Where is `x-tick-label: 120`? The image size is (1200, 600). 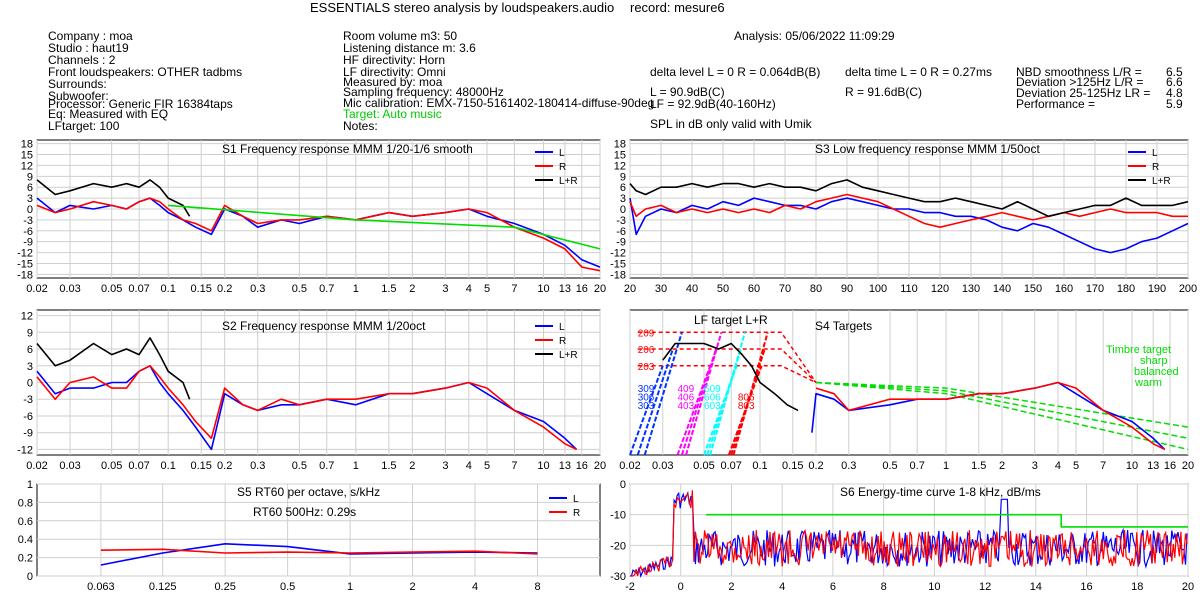
x-tick-label: 120 is located at coordinates (940, 289).